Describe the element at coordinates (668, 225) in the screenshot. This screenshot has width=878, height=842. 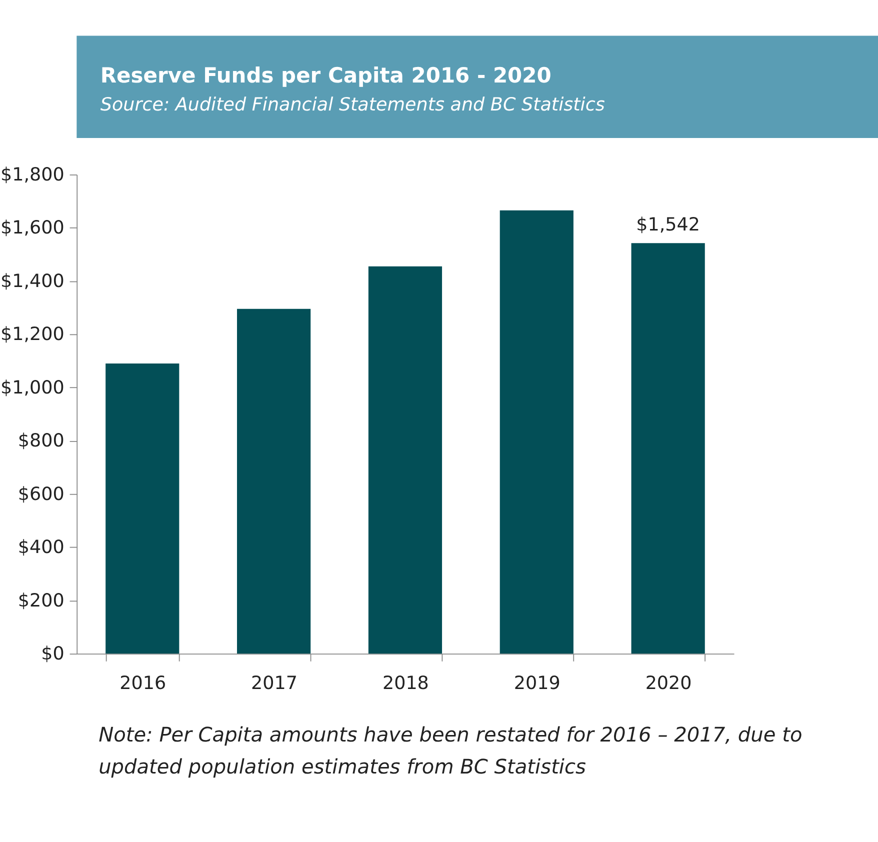
I see `data-label: $1,542` at that location.